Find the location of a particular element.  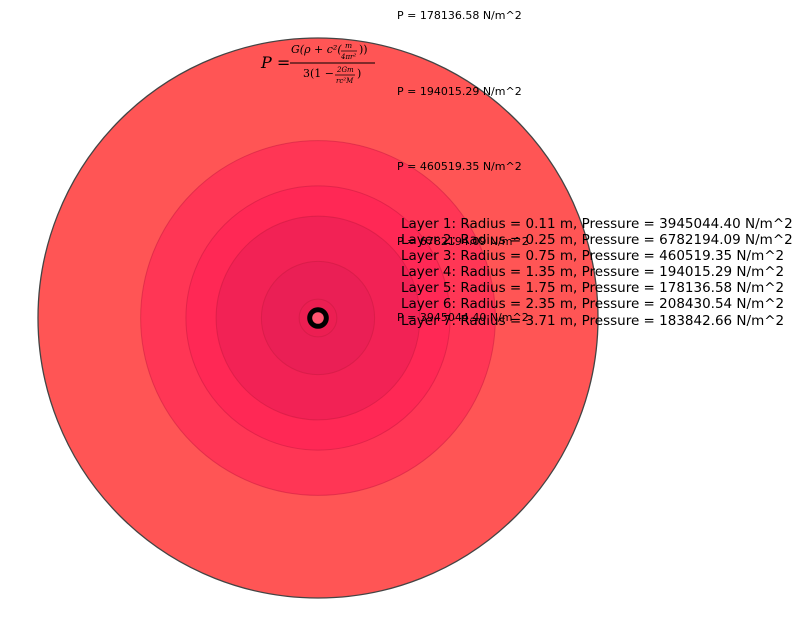

formula-num-frac-bottom: 4πr² is located at coordinates (348, 57).